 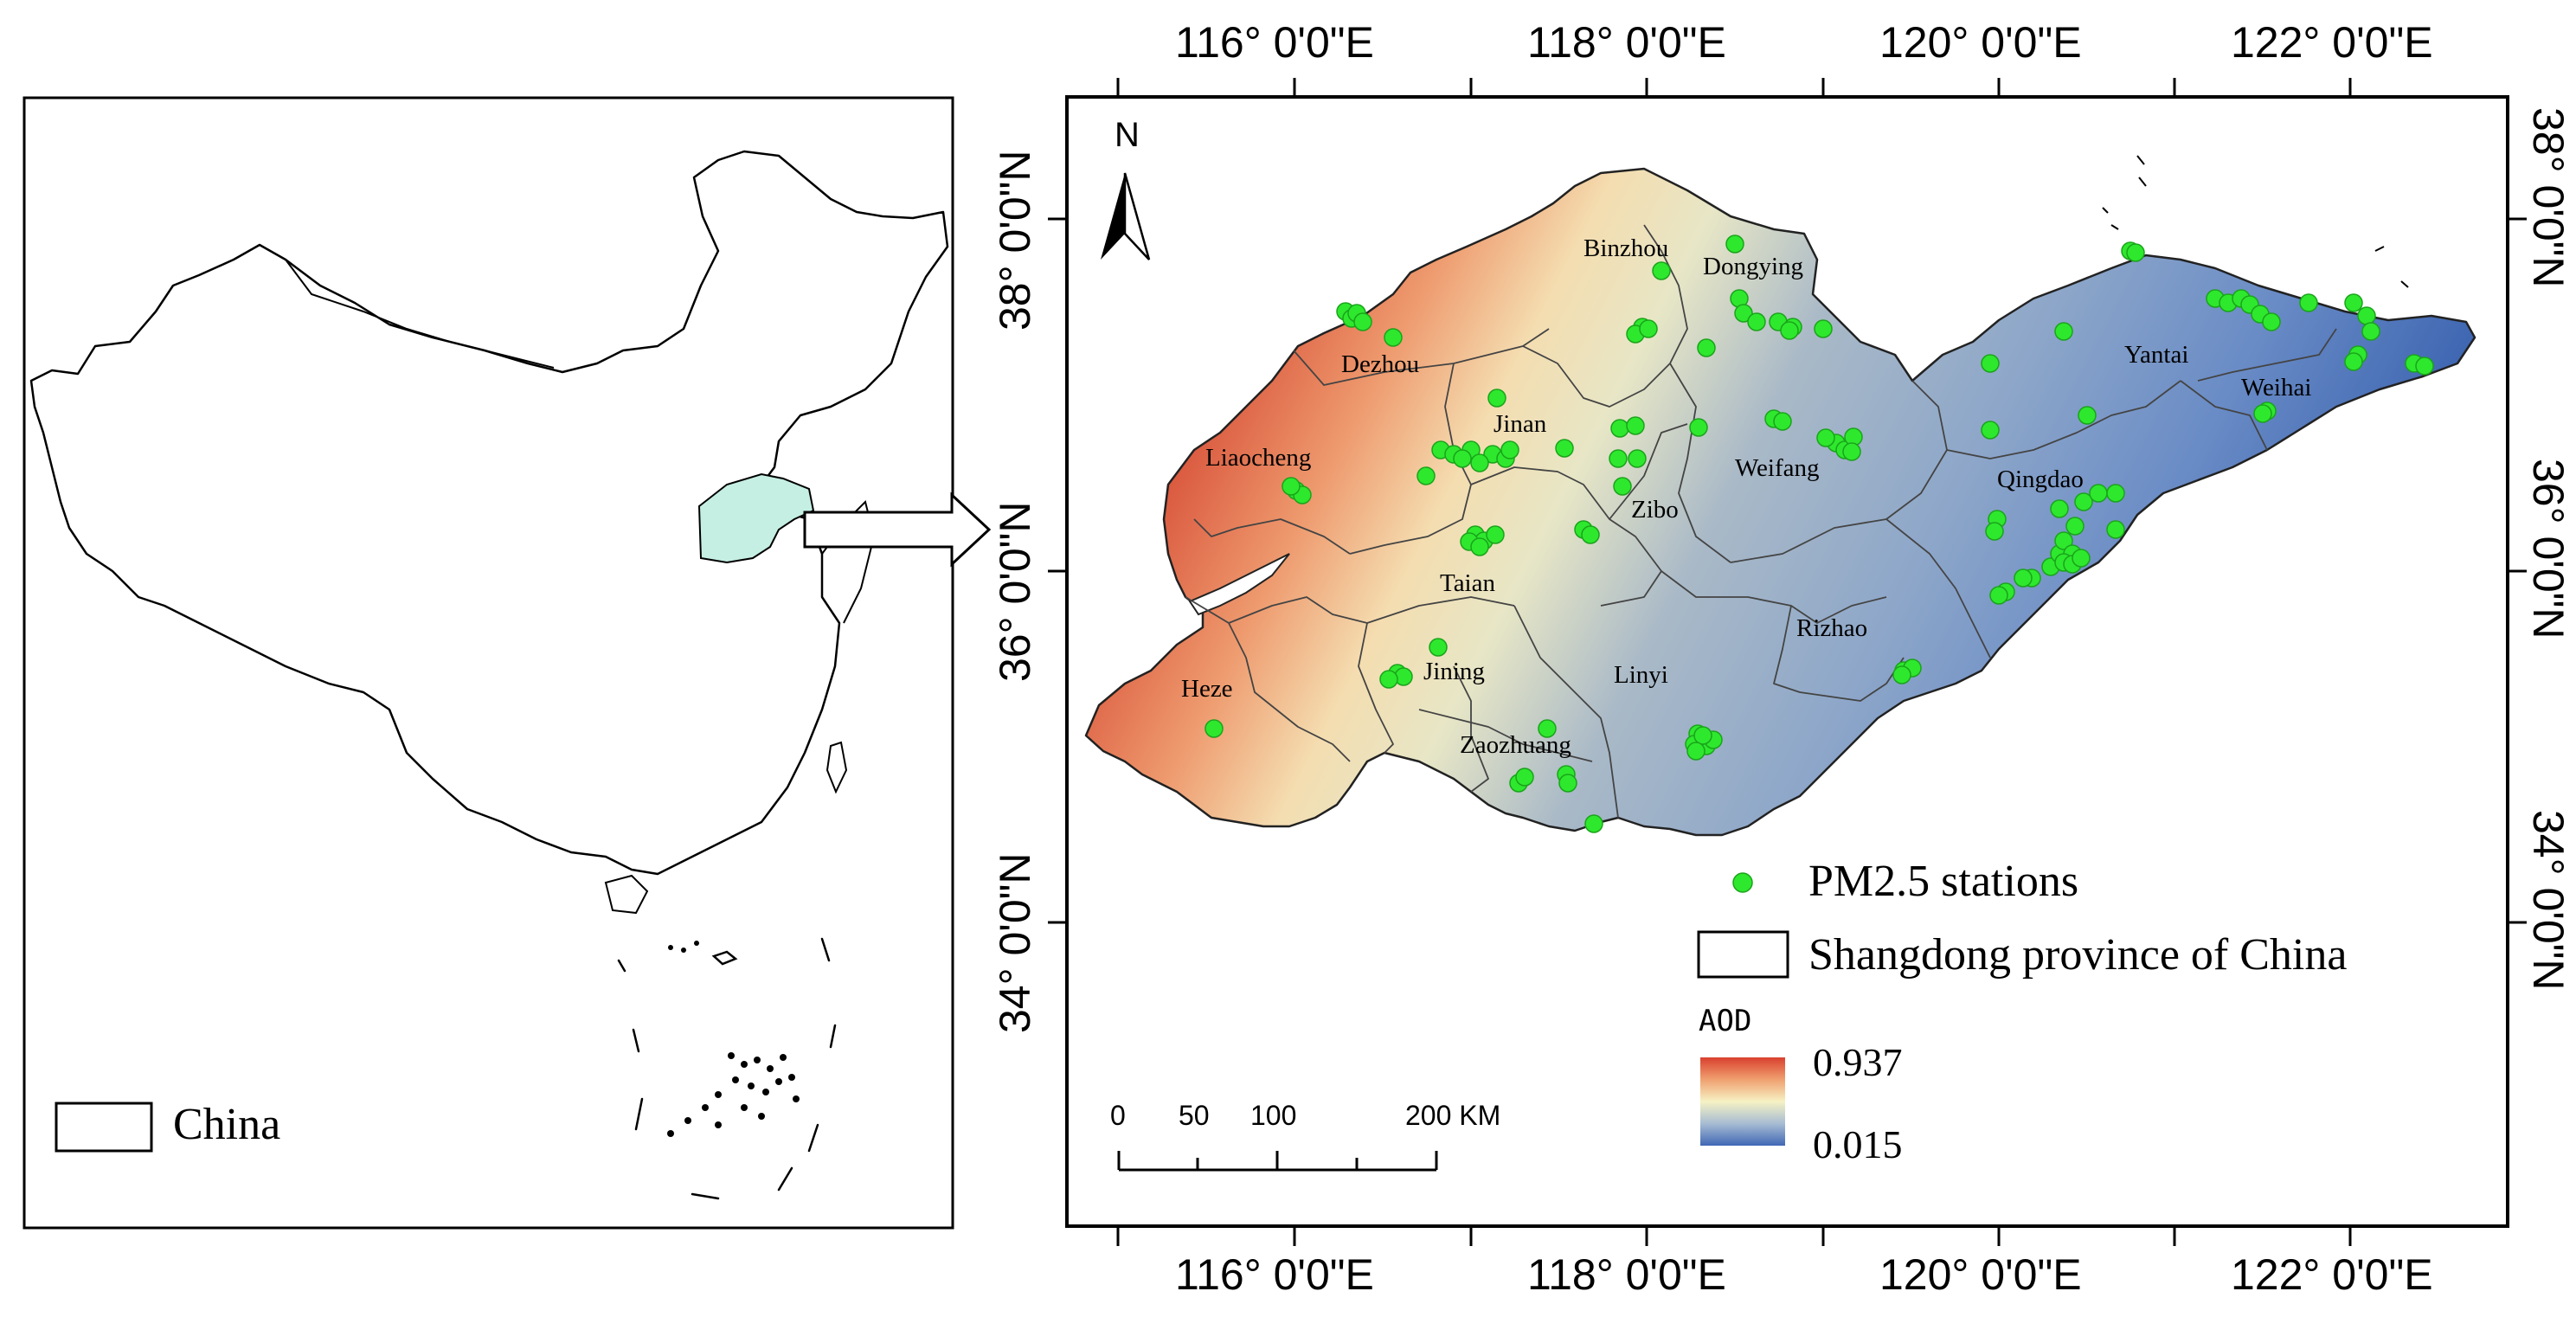 I want to click on right-lat-tick-3: 34° 0'0"N, so click(x=2548, y=901).